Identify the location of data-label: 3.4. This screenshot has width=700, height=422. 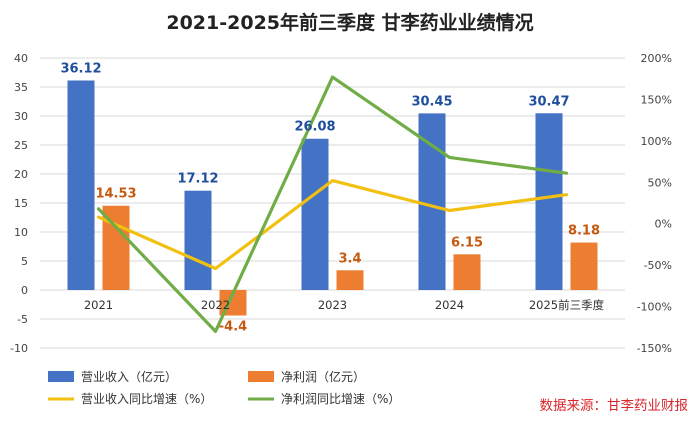
(349, 258).